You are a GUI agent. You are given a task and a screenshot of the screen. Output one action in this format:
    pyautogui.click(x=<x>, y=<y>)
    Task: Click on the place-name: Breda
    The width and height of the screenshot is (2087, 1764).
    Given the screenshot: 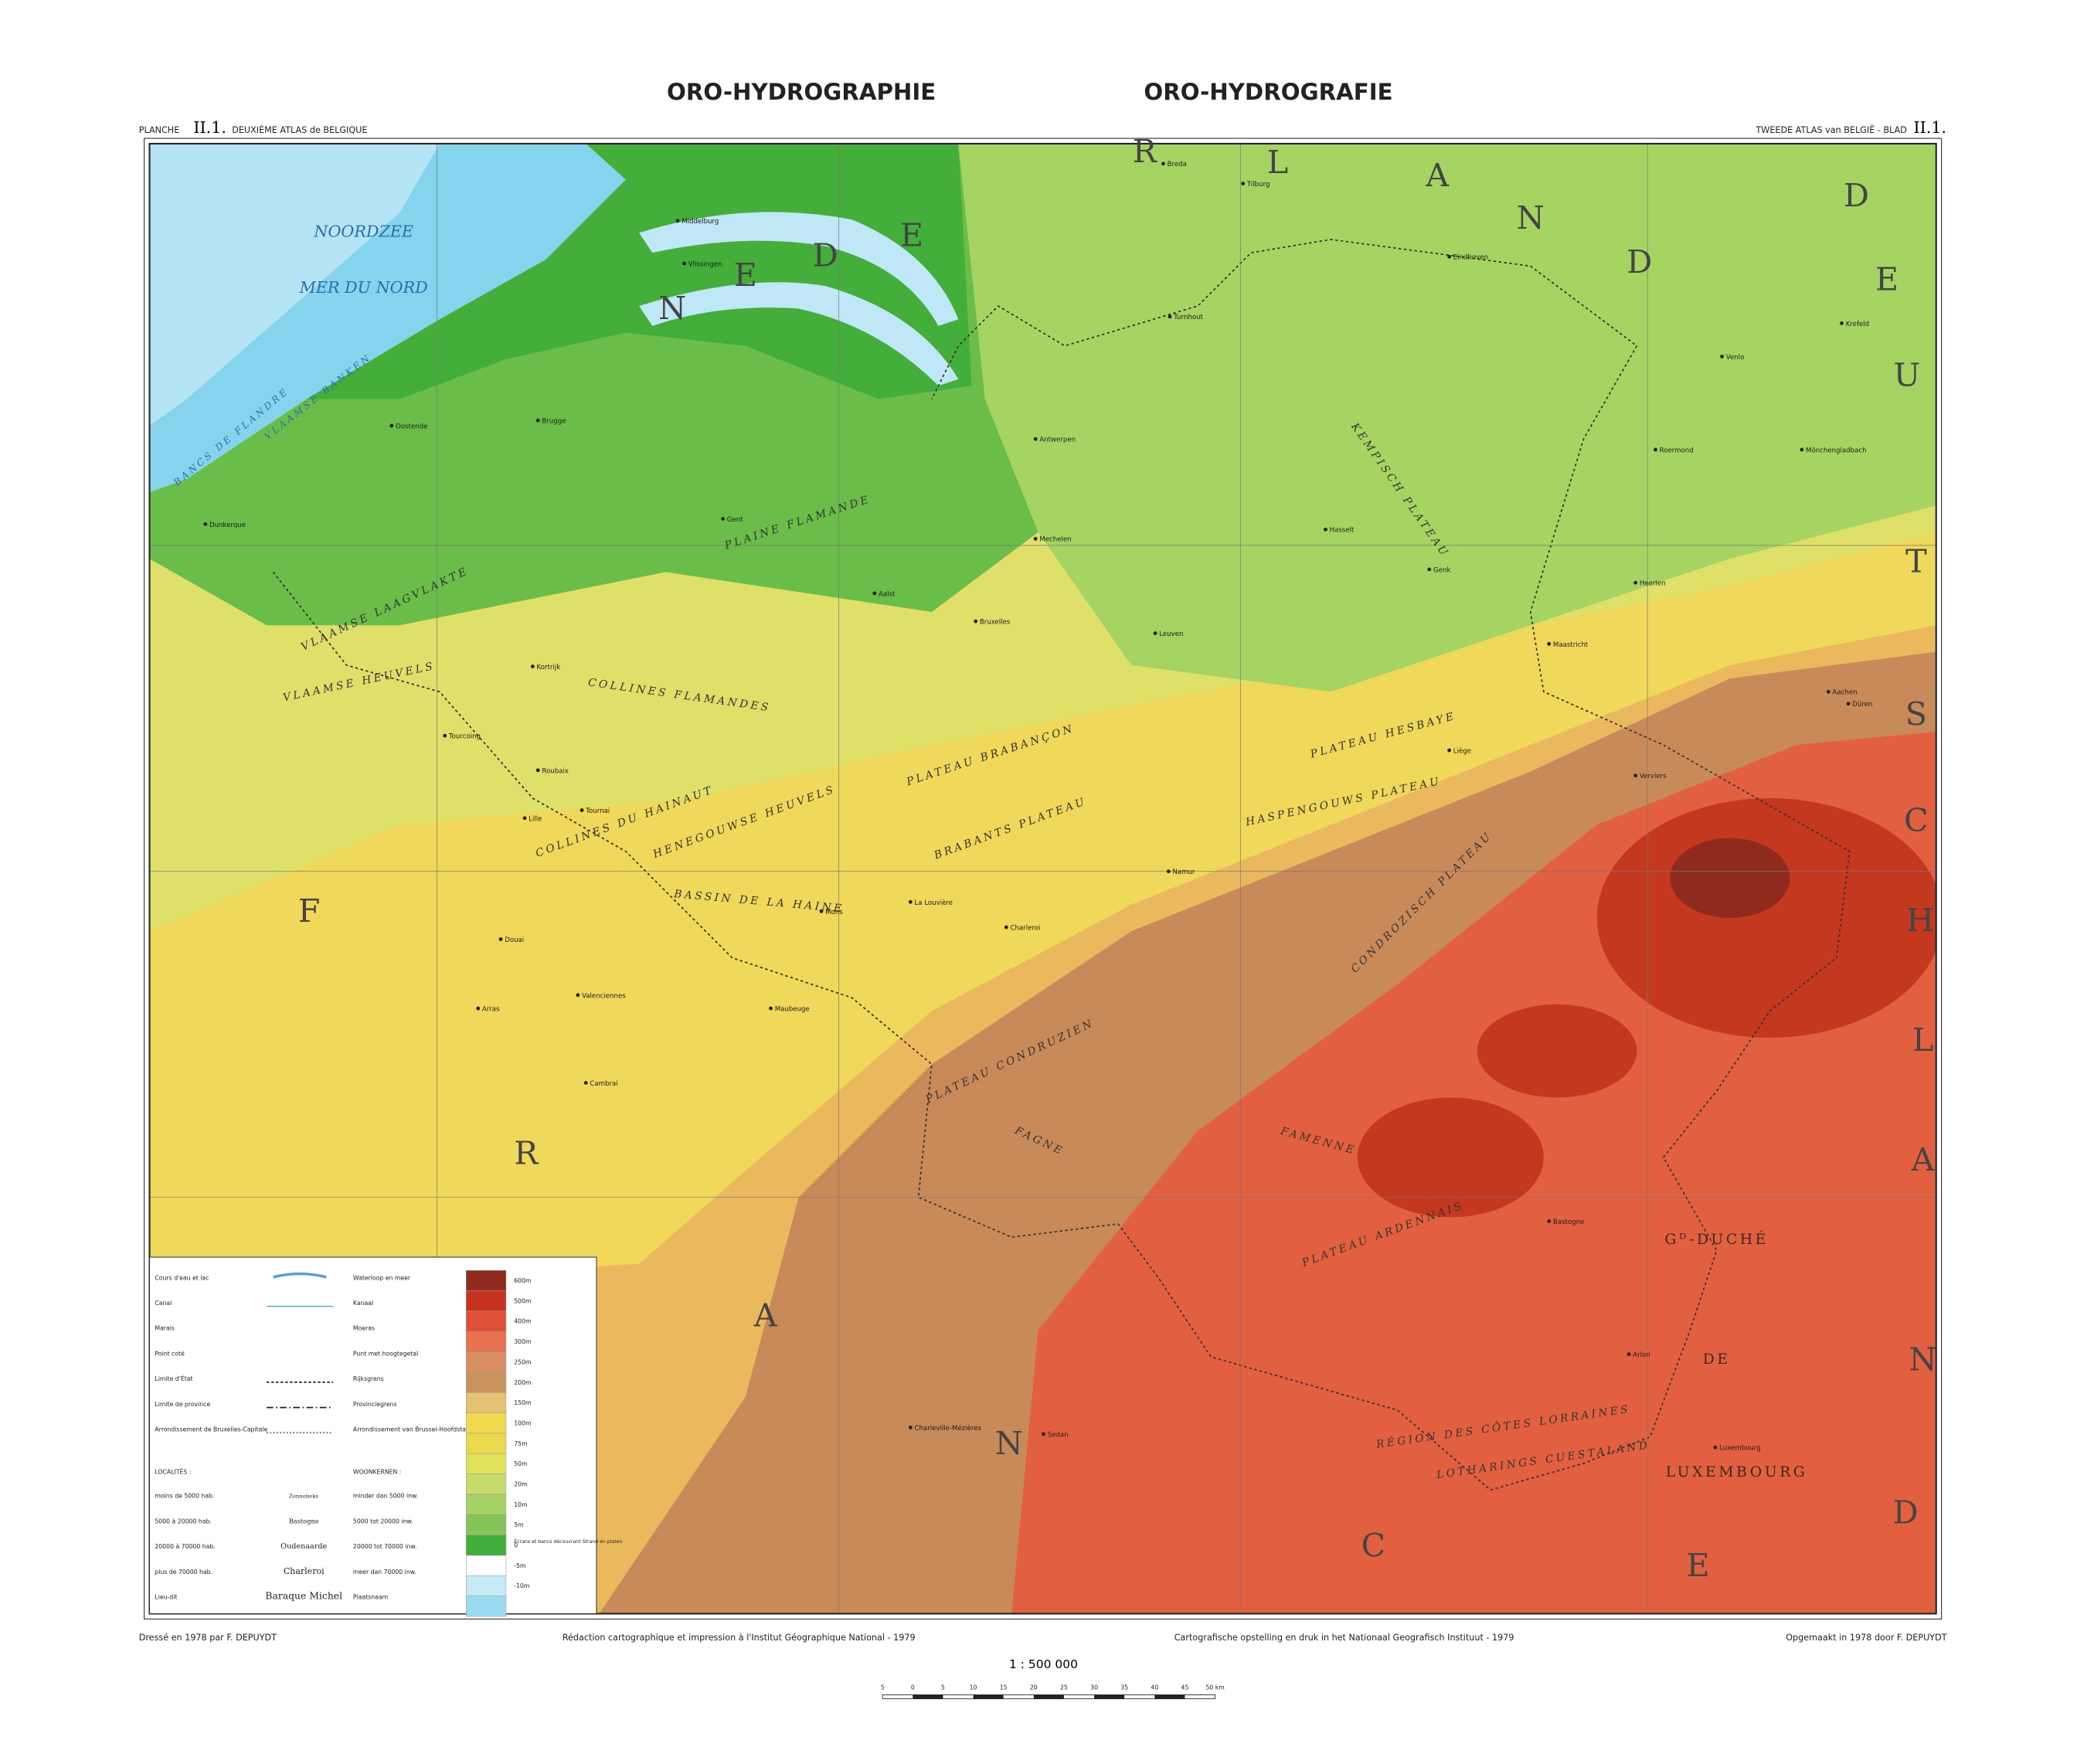 What is the action you would take?
    pyautogui.click(x=1177, y=164)
    